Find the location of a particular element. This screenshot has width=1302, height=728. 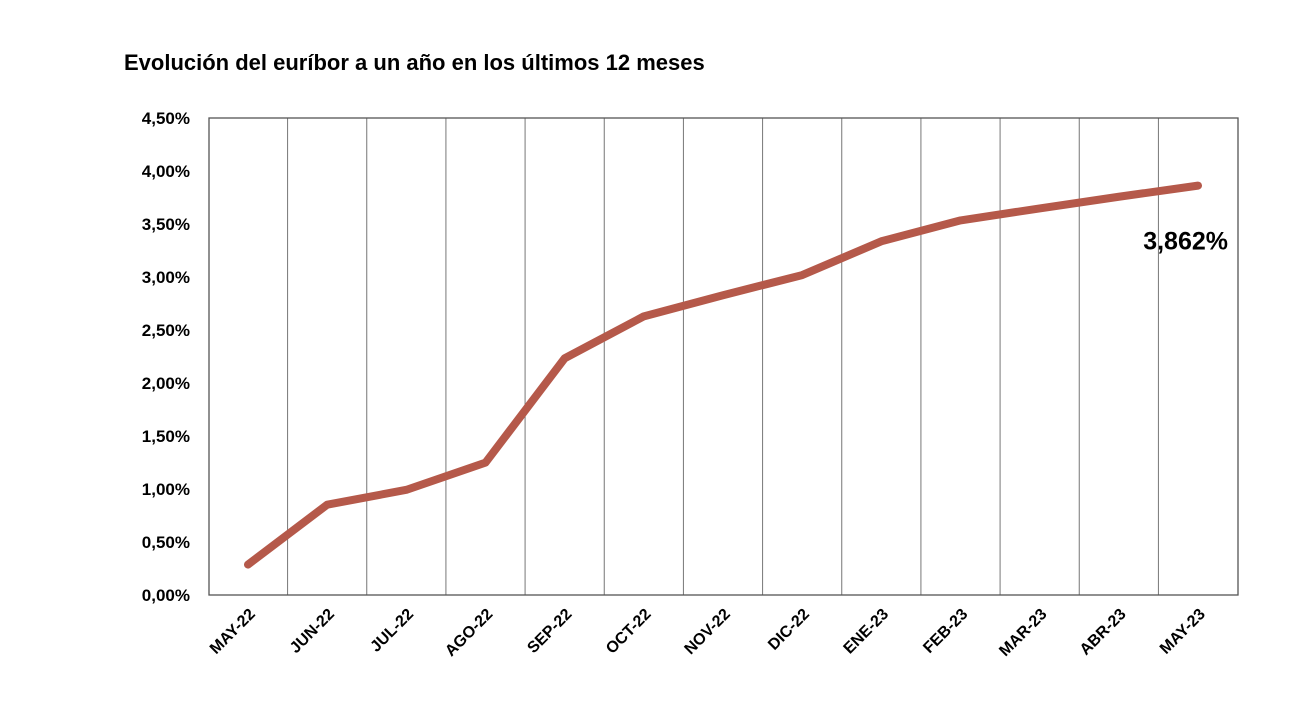

x-tick-label: OCT-22 is located at coordinates (629, 632).